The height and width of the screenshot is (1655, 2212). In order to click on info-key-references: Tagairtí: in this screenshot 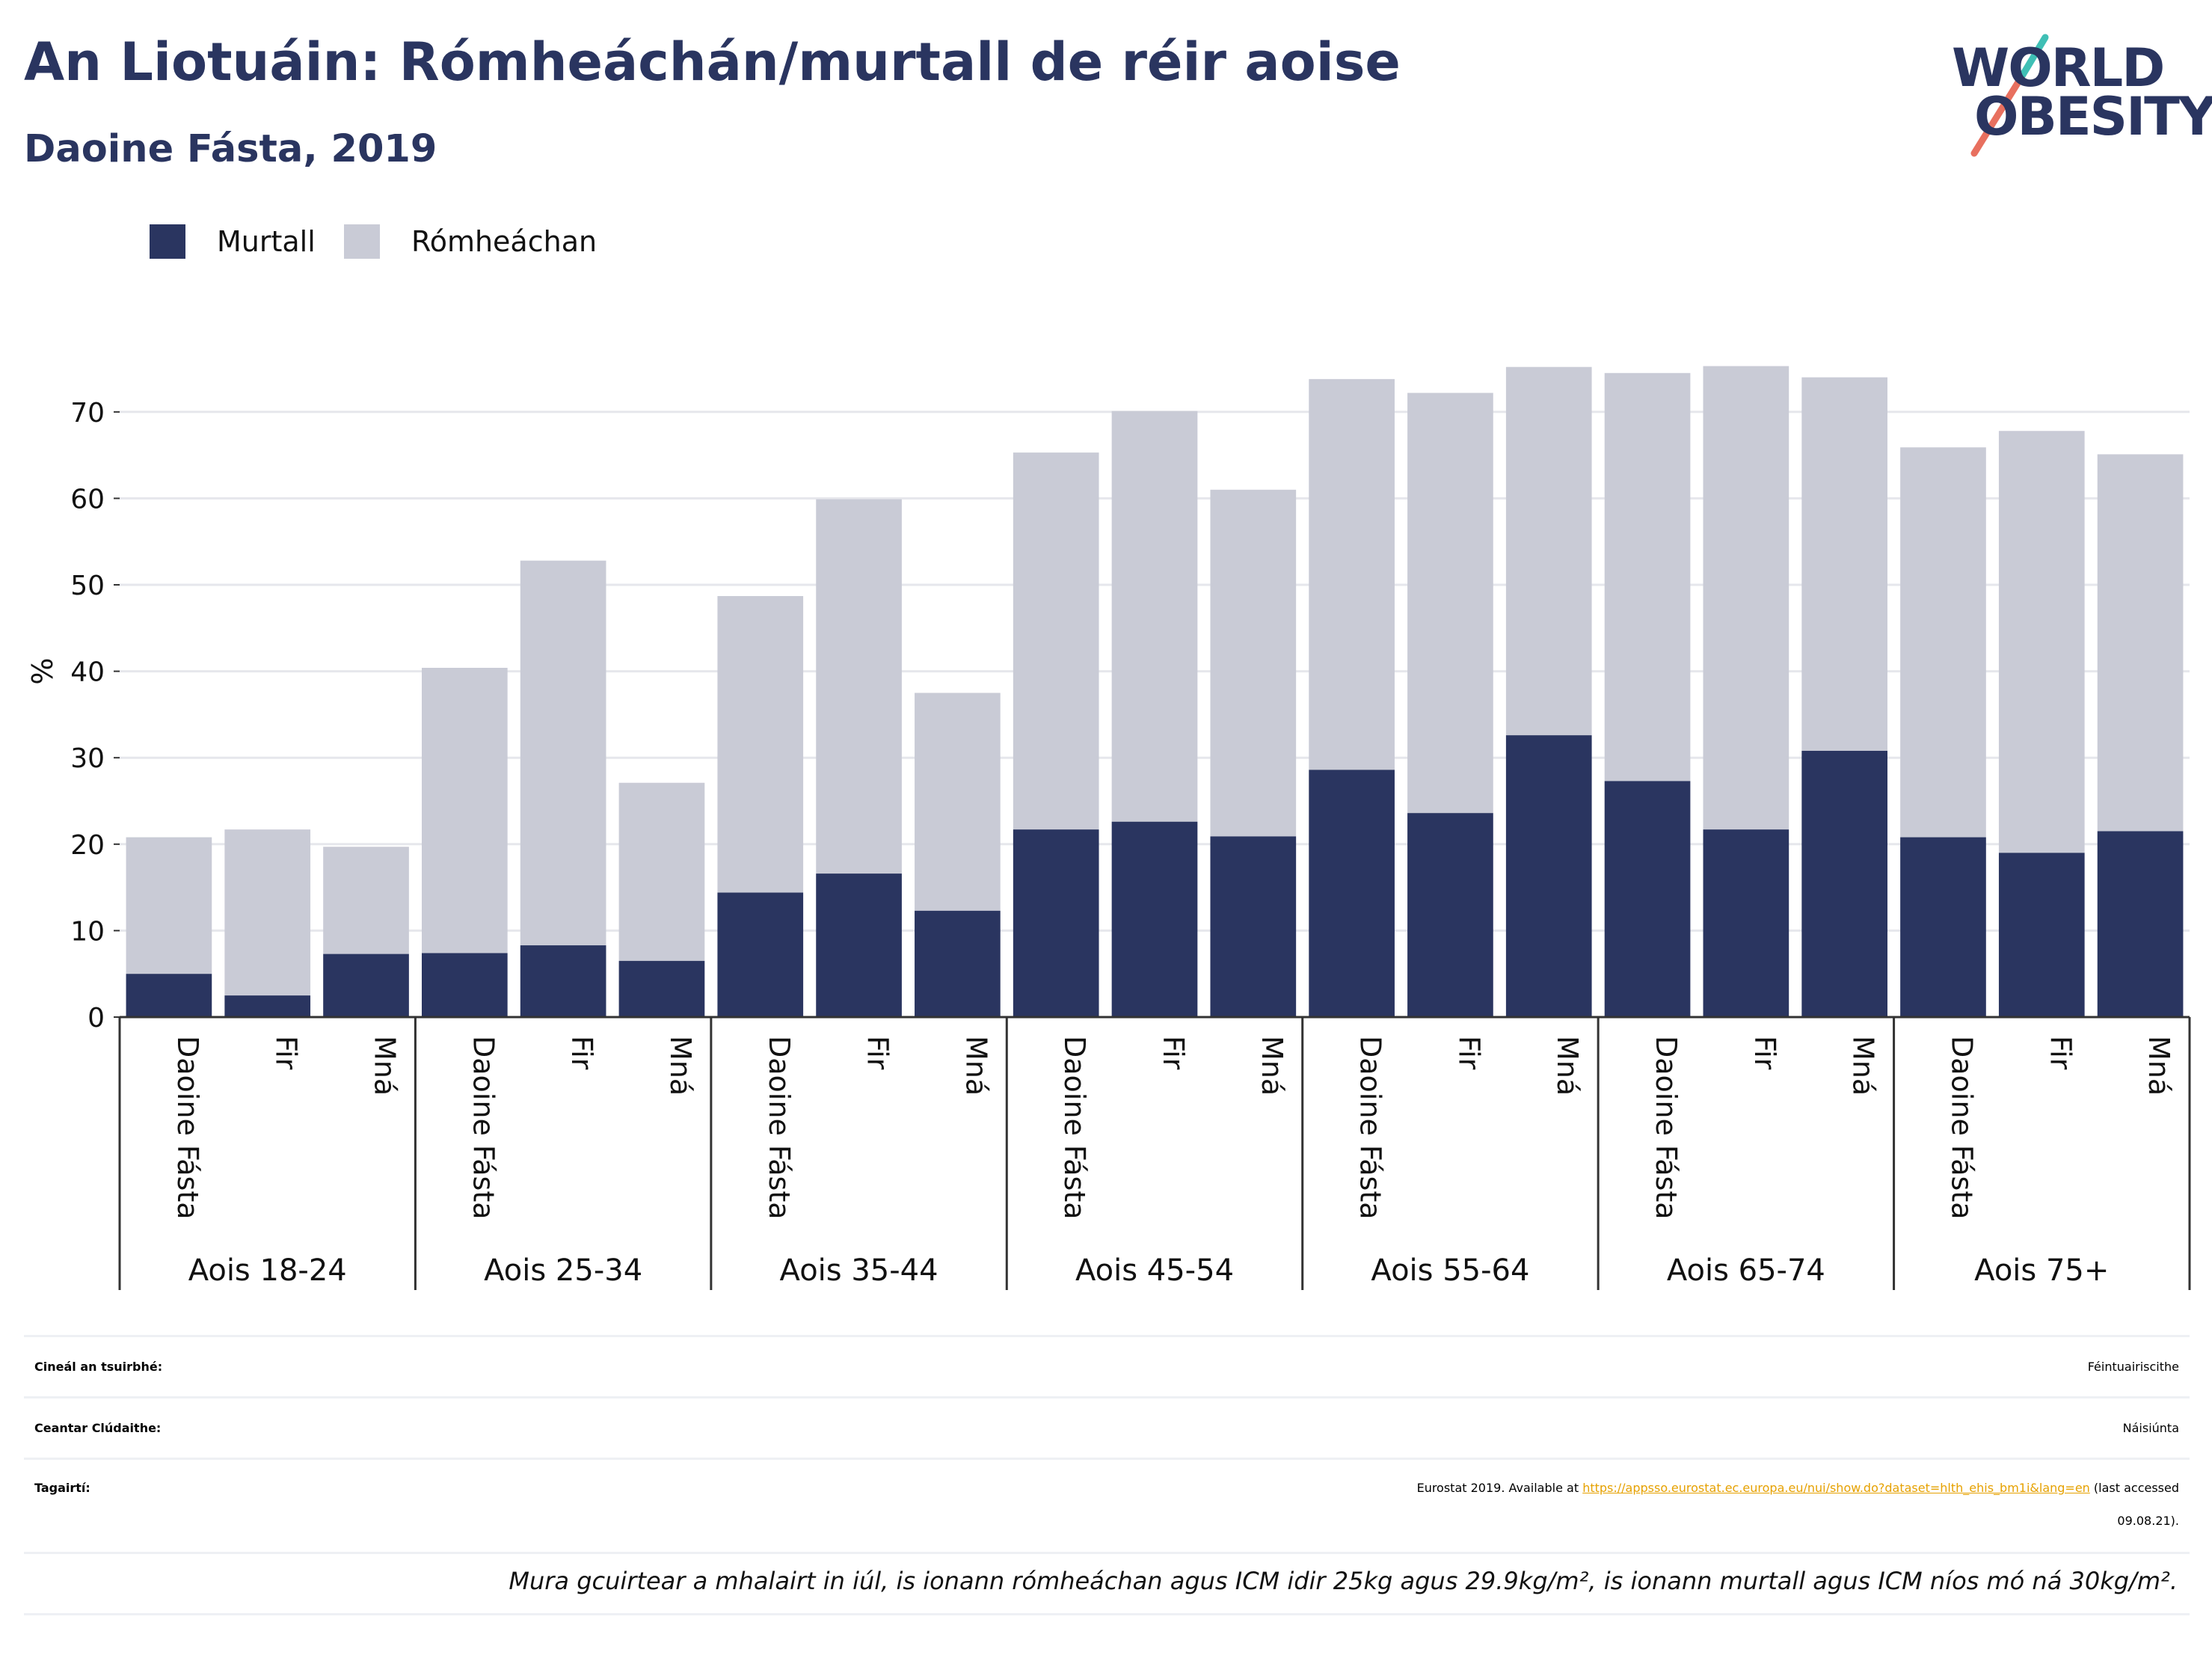, I will do `click(62, 1488)`.